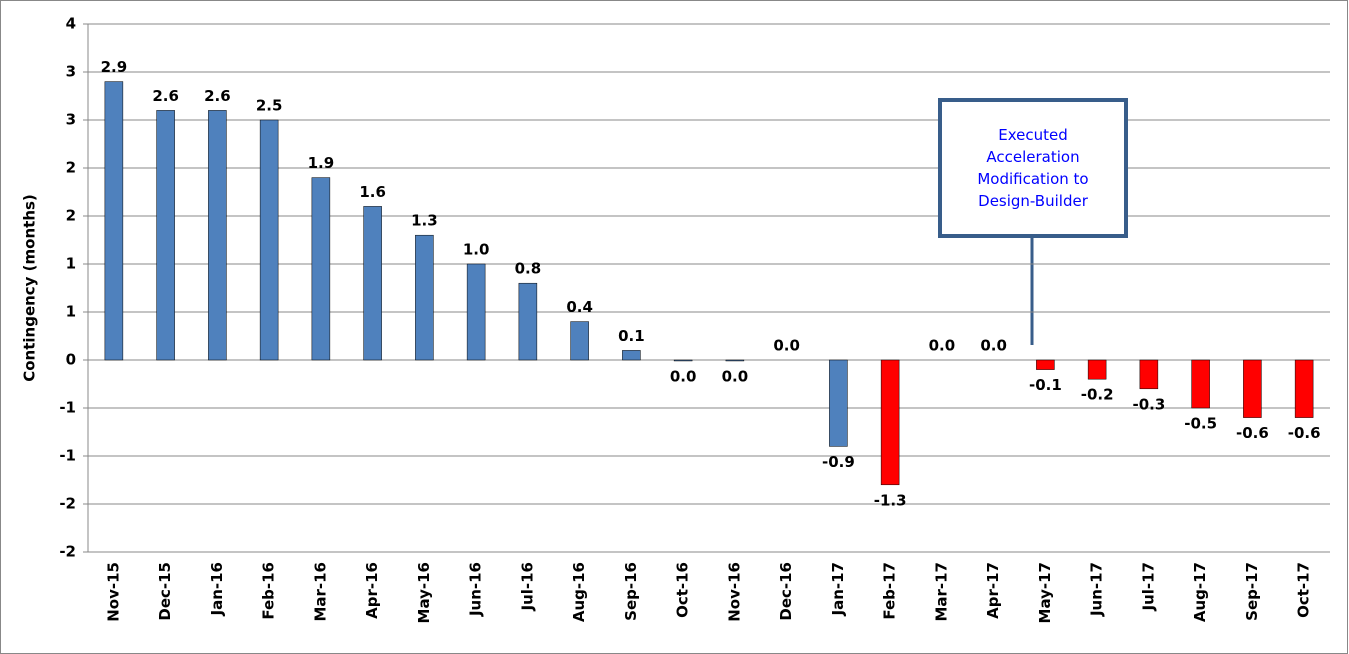  Describe the element at coordinates (372, 590) in the screenshot. I see `x-tick-label: Apr-16` at that location.